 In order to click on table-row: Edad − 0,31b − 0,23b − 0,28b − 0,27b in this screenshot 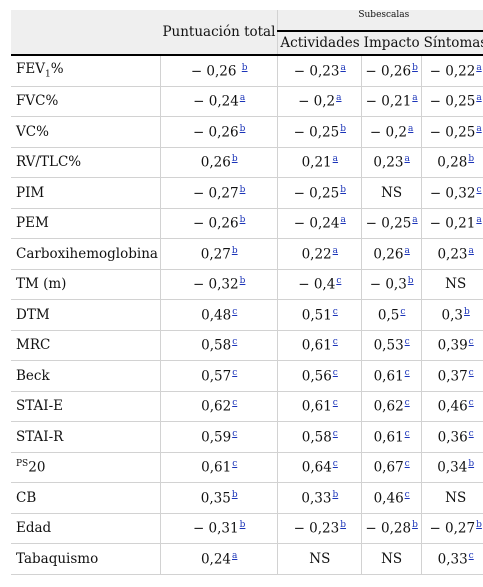, I will do `click(247, 528)`.